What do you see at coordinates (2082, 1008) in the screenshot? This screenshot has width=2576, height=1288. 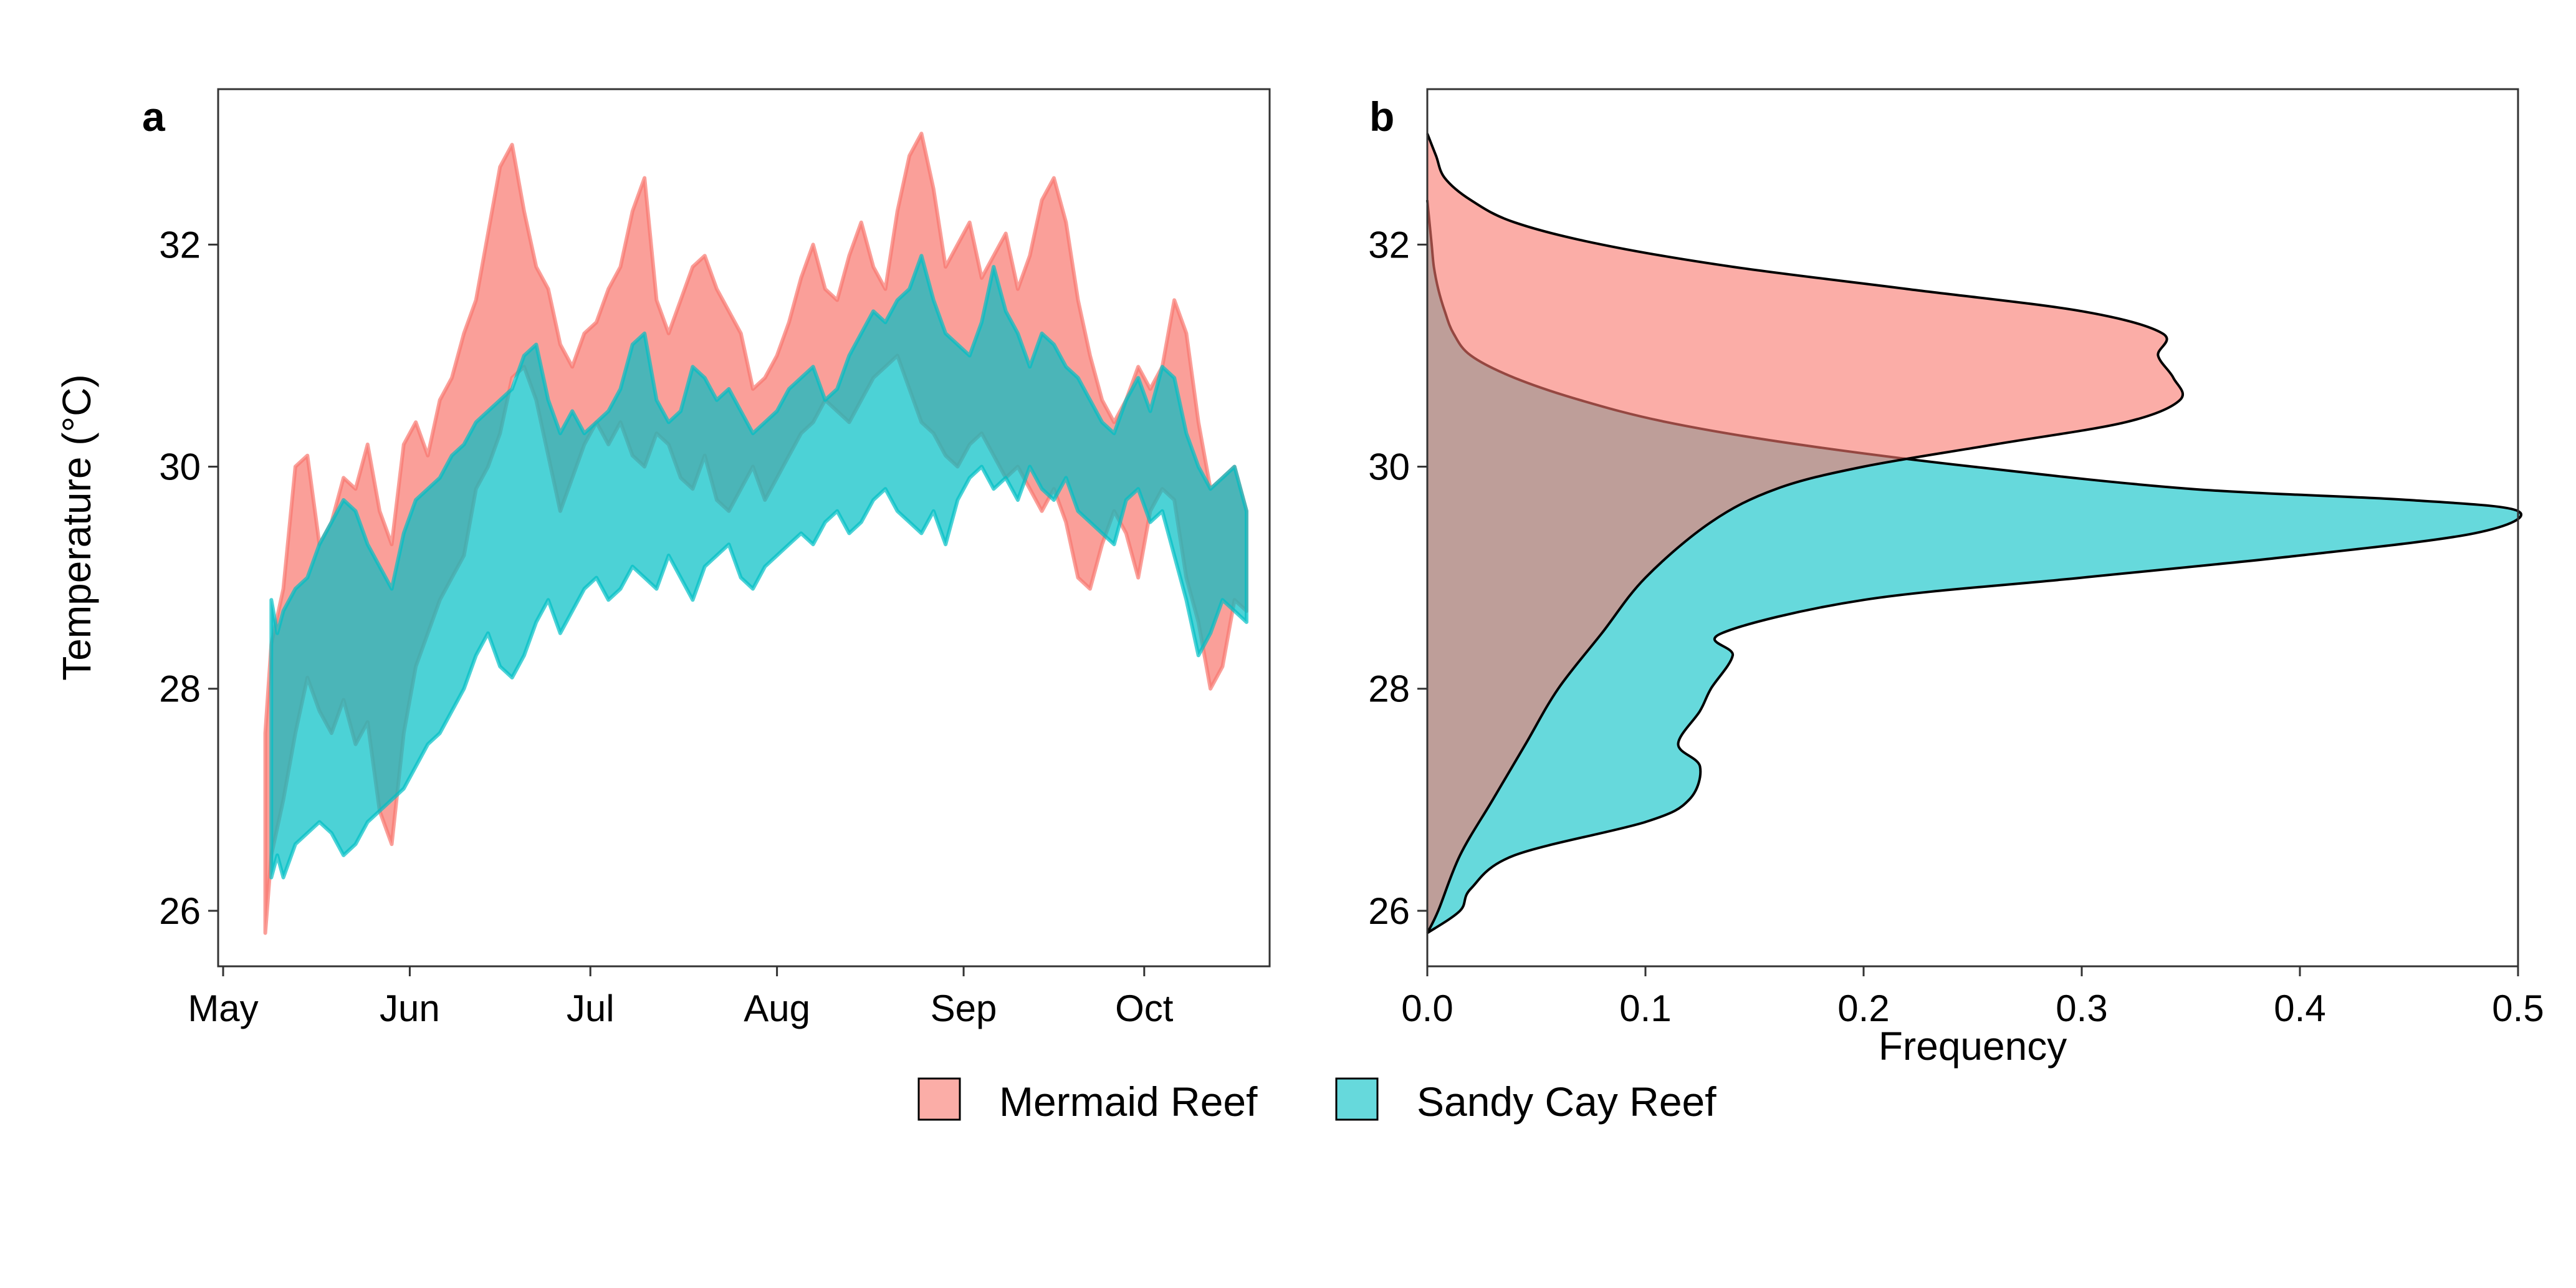 I see `x-tick-label: 0.3` at bounding box center [2082, 1008].